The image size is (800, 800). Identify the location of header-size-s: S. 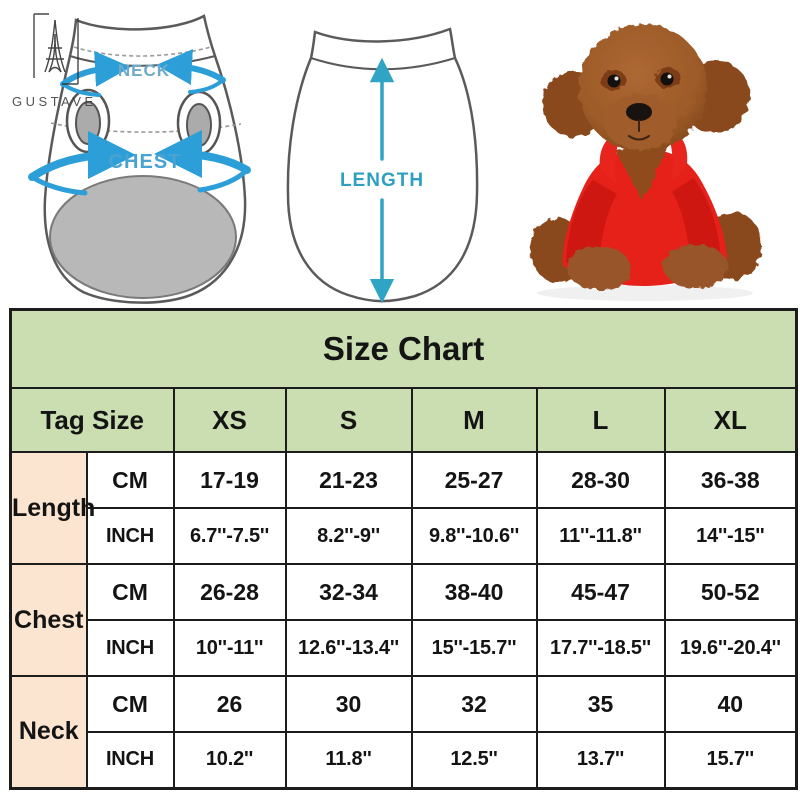
(348, 420).